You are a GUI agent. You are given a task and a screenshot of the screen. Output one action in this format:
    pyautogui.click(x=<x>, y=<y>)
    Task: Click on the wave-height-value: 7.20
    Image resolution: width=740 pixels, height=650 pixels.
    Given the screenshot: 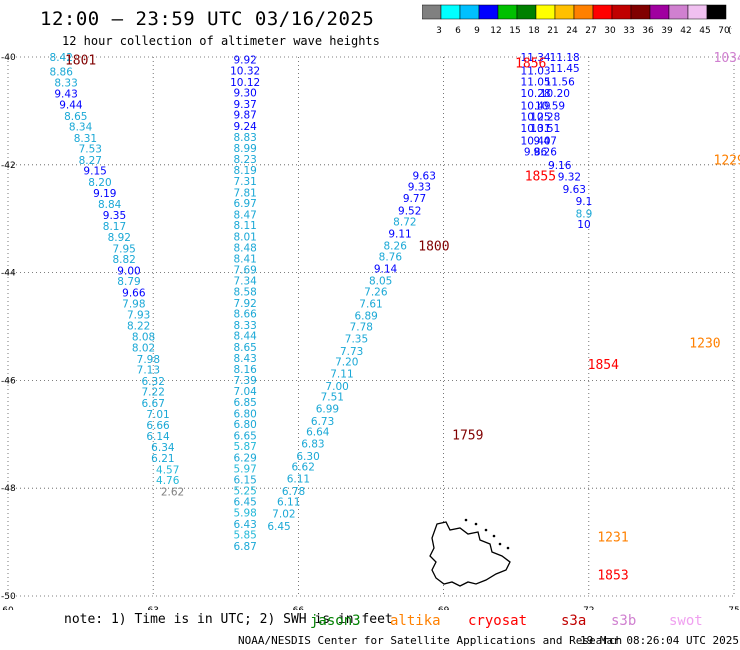 What is the action you would take?
    pyautogui.click(x=346, y=363)
    